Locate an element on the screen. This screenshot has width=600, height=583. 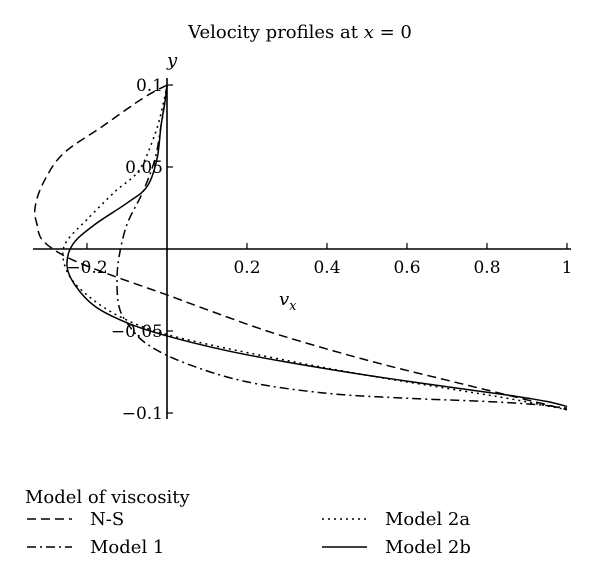
x-tick-label: 1 is located at coordinates (567, 268).